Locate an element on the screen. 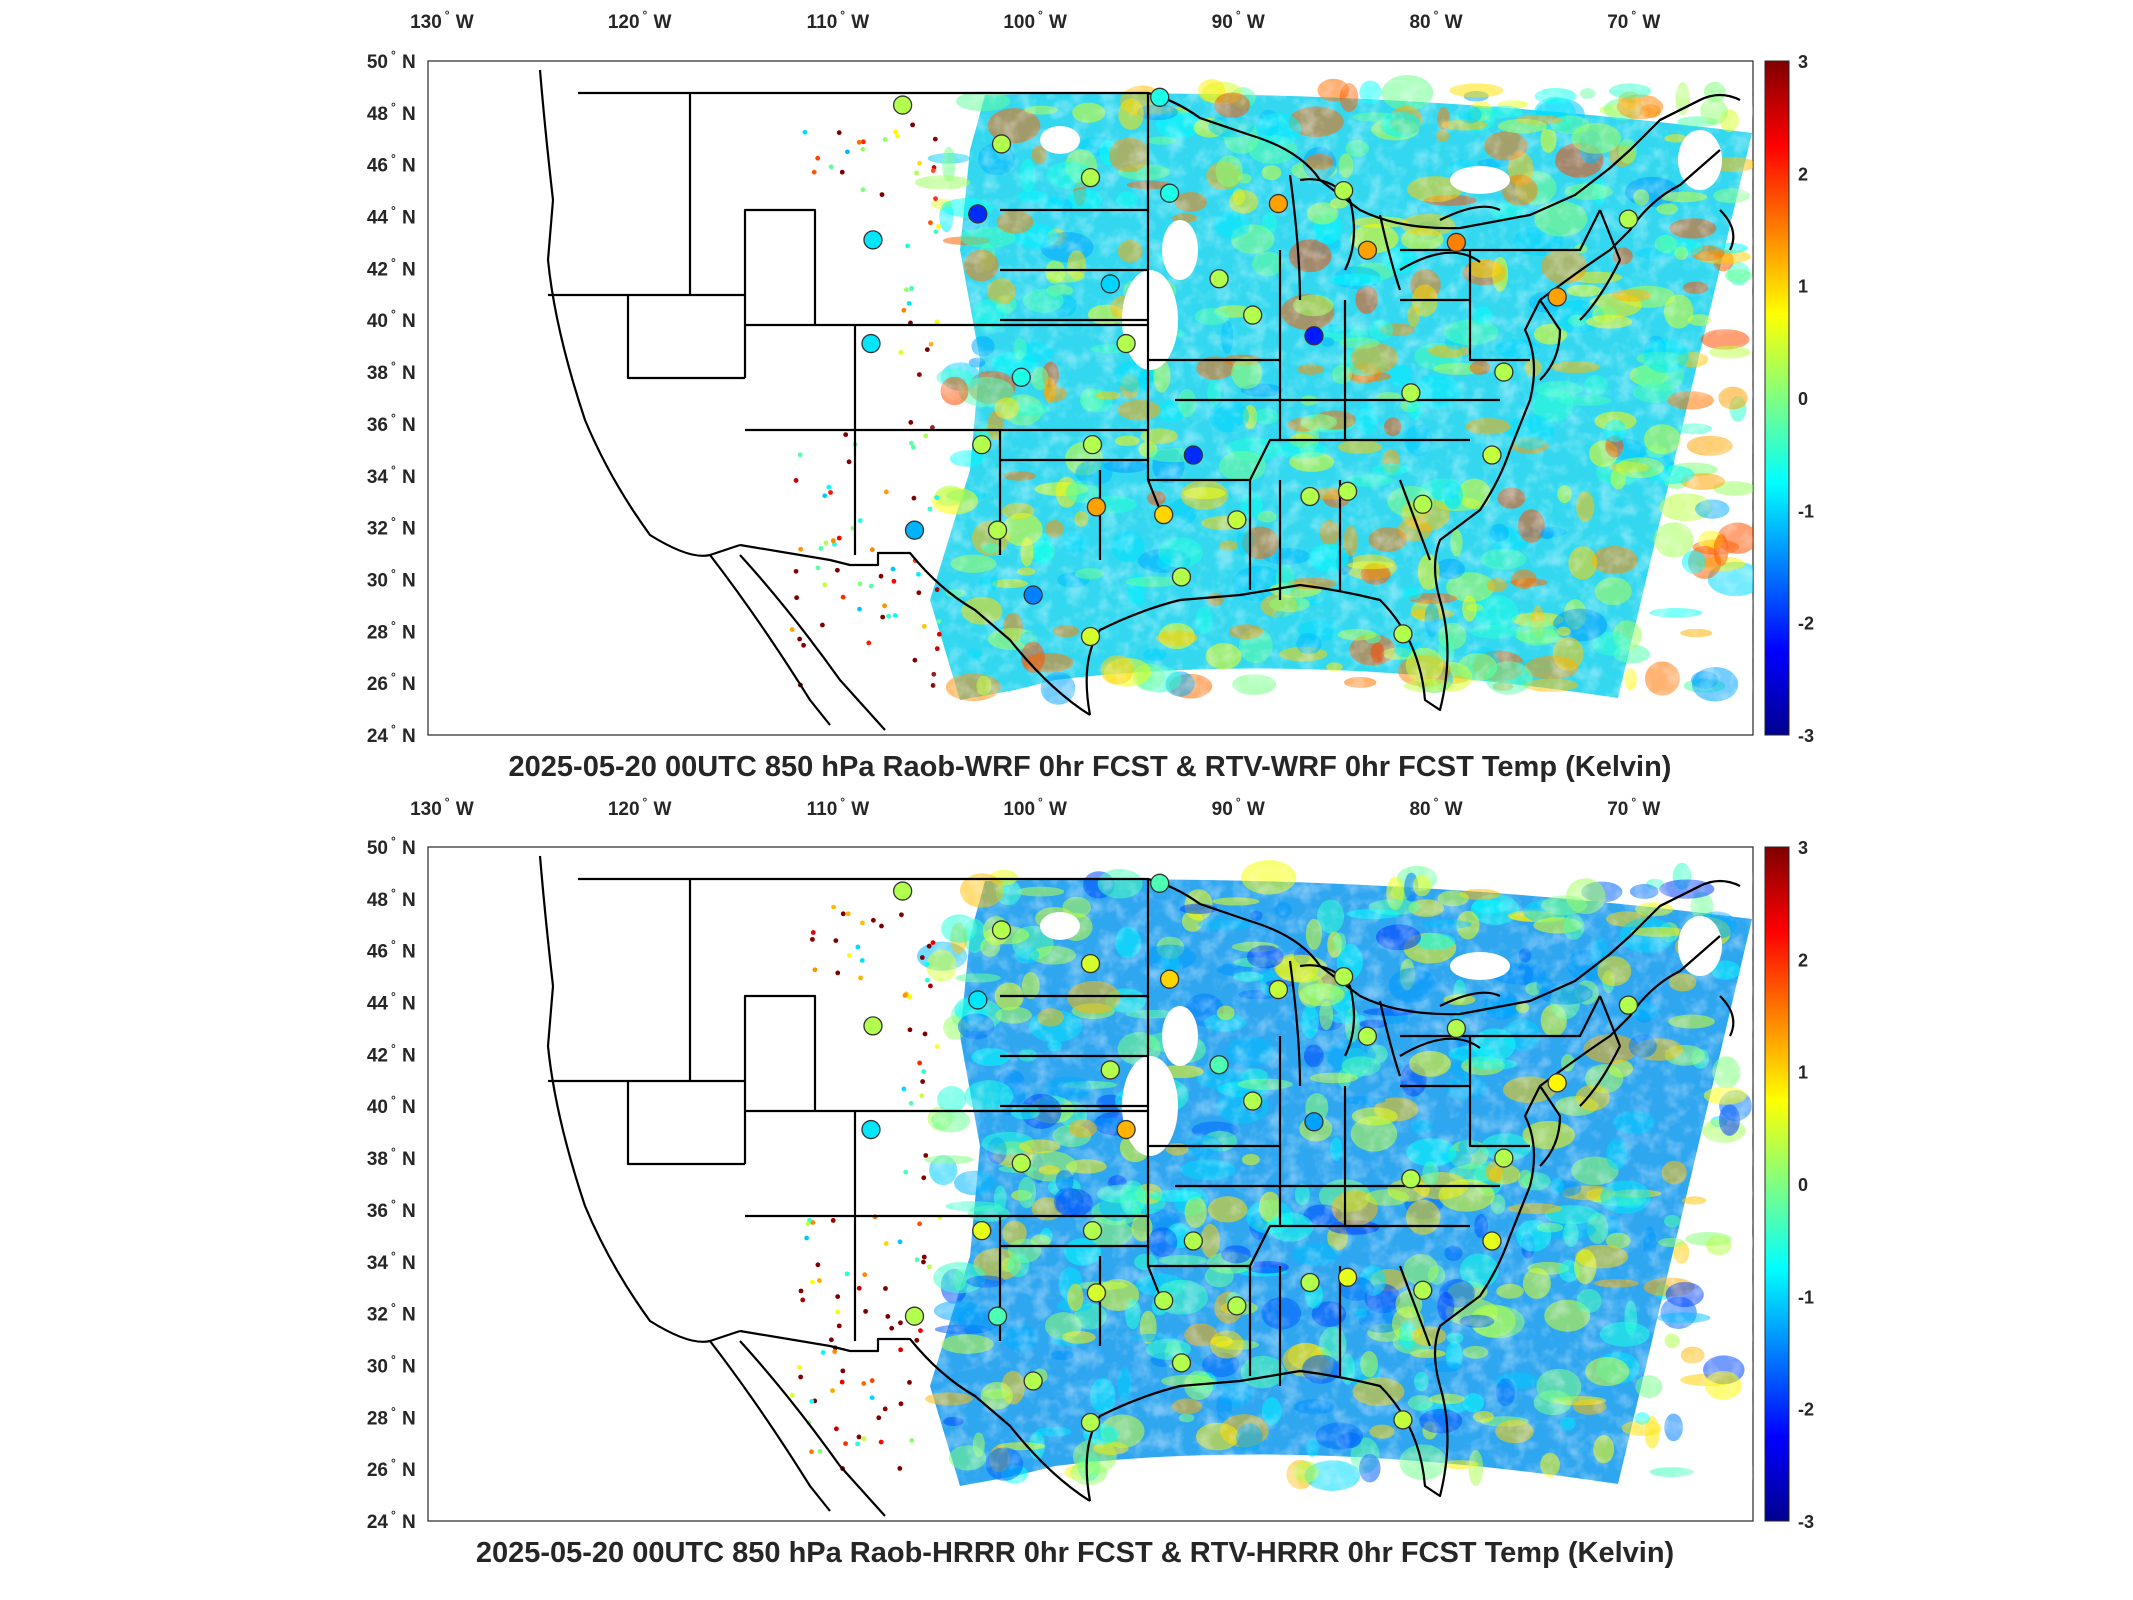 The height and width of the screenshot is (1600, 2133). svg-text: 42 is located at coordinates (377, 1055).